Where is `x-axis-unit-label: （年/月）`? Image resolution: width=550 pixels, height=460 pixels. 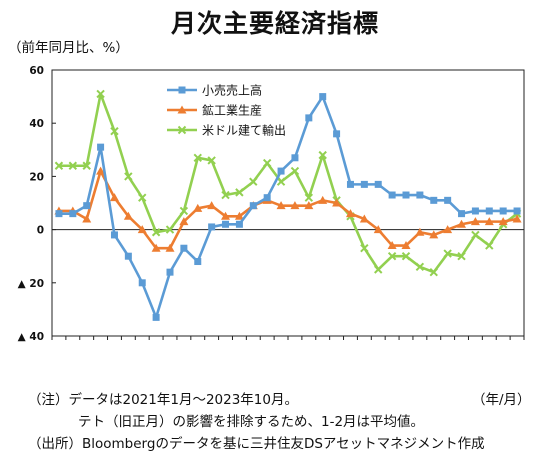 x-axis-unit-label: （年/月） is located at coordinates (501, 400).